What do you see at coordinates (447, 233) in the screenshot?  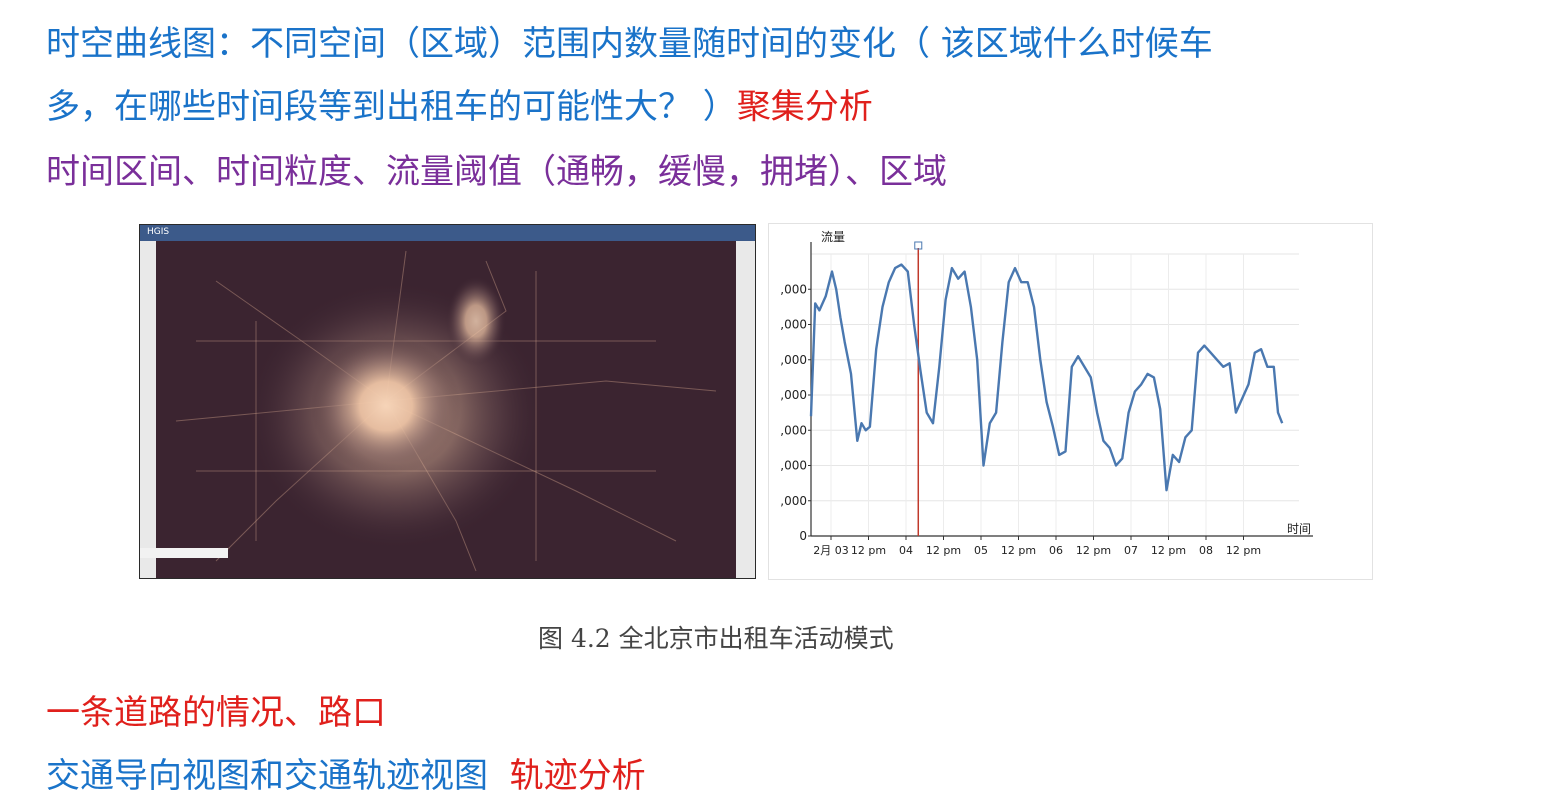 I see `map-toolbar: HGIS` at bounding box center [447, 233].